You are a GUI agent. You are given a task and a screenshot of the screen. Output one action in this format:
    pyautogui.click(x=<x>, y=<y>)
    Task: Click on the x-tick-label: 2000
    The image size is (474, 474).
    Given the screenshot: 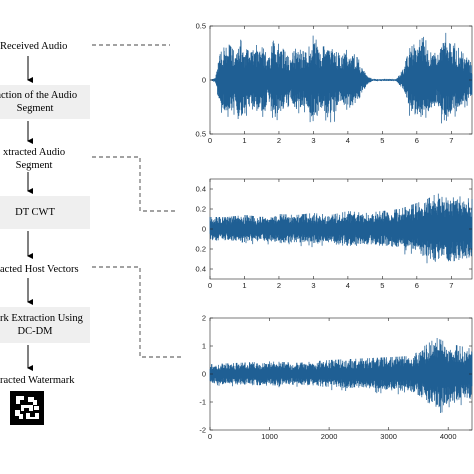 What is the action you would take?
    pyautogui.click(x=329, y=436)
    